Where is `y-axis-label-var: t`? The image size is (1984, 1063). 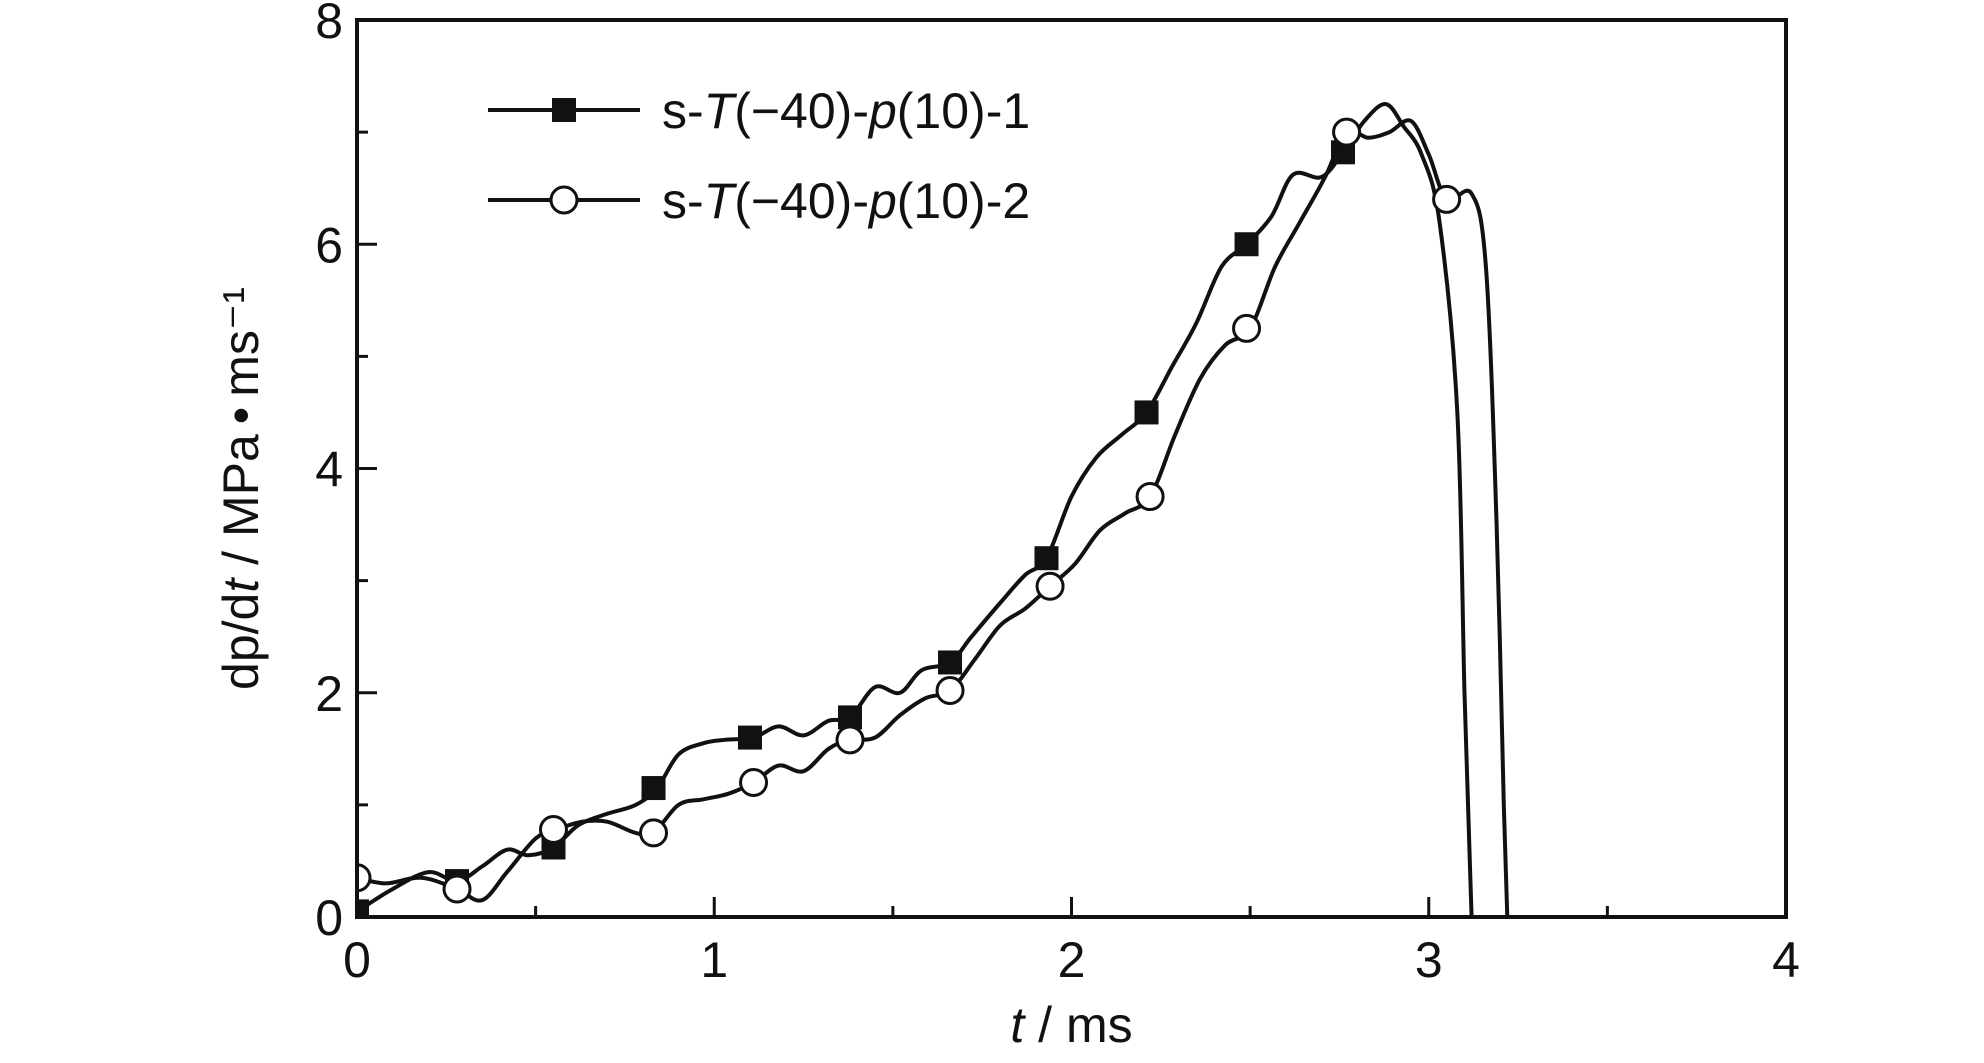
y-axis-label-var: t is located at coordinates (241, 585).